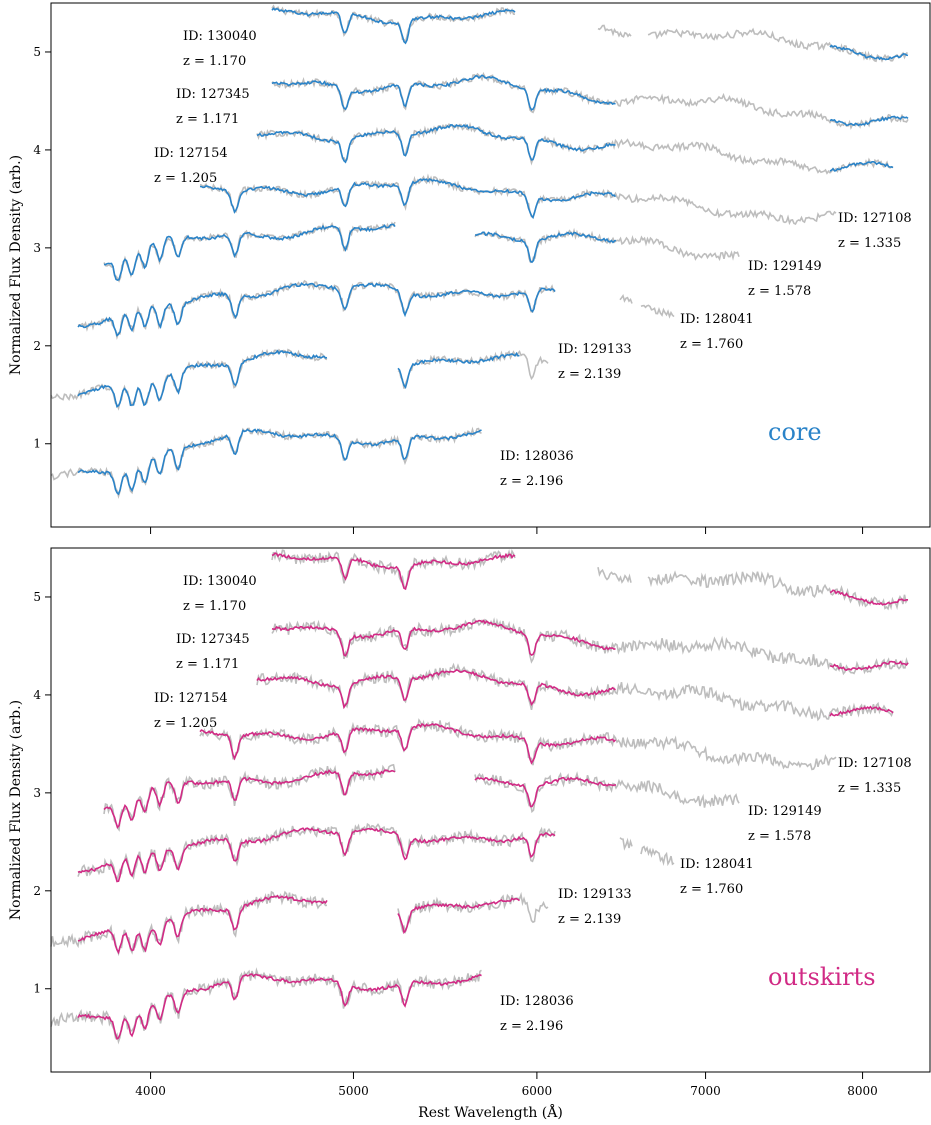  Describe the element at coordinates (16, 810) in the screenshot. I see `outskirts-y-axis-label: Normalized Flux Density (arb.)` at that location.